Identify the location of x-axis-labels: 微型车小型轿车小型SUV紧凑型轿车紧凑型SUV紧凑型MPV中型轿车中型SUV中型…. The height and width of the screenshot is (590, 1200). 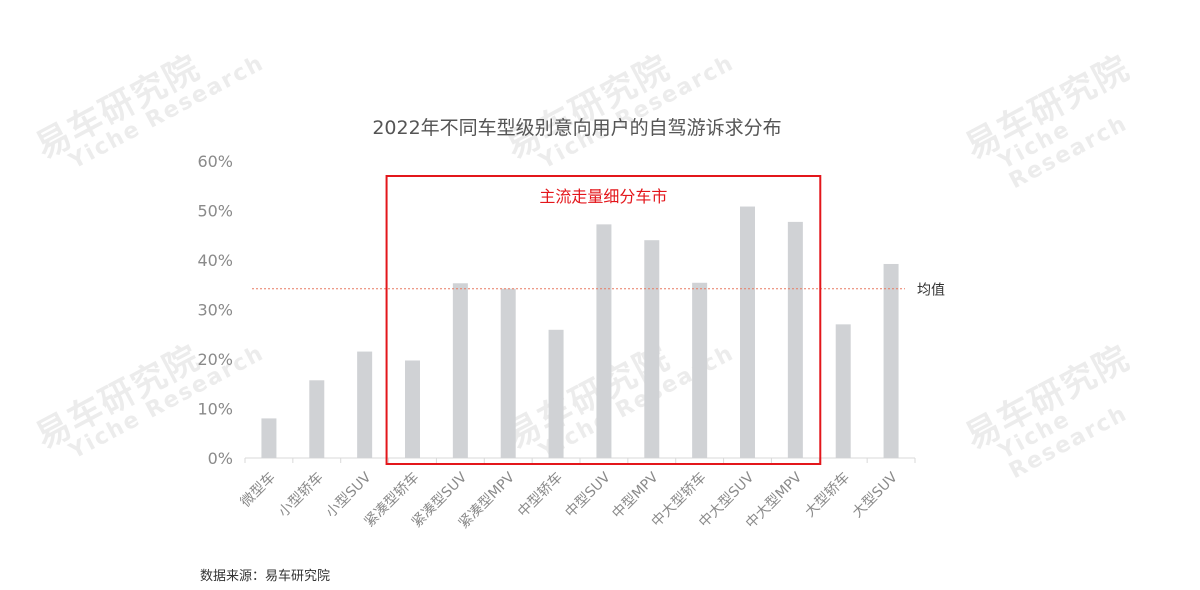
(569, 500).